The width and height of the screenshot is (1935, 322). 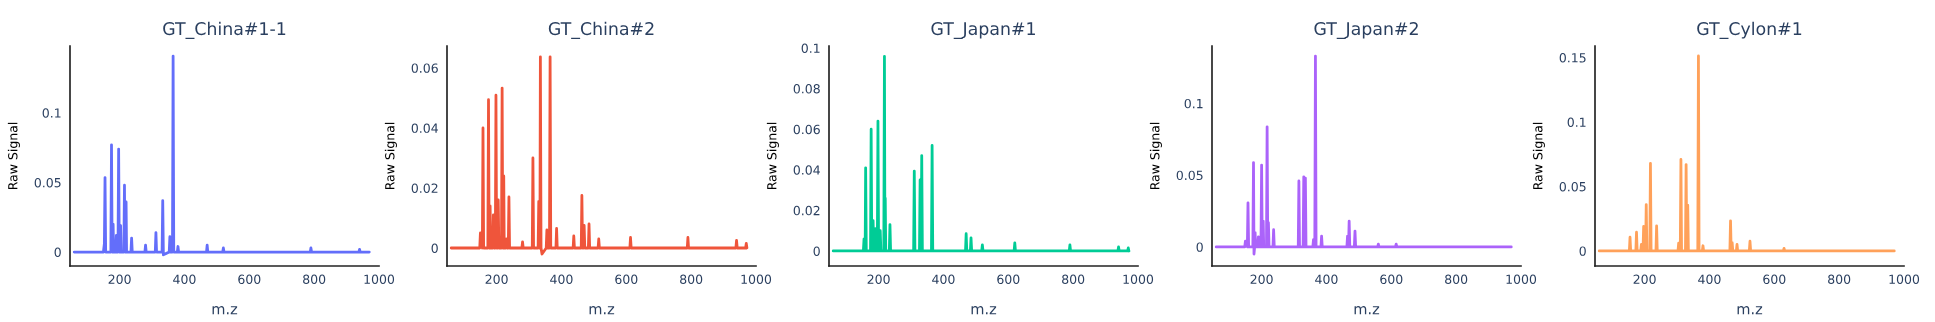 I want to click on chart-title: GT_Japan#2, so click(x=1366, y=30).